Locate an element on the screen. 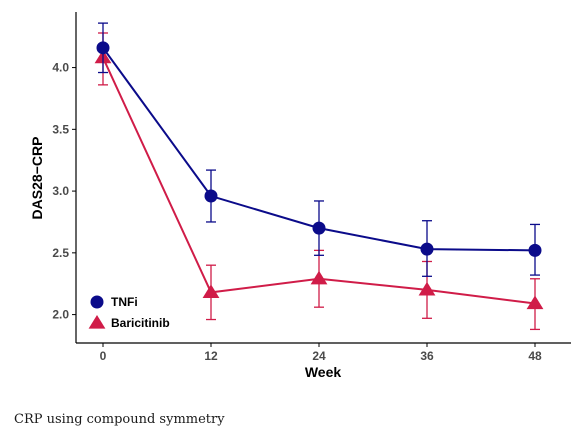  x-tick-label: 12 is located at coordinates (211, 356).